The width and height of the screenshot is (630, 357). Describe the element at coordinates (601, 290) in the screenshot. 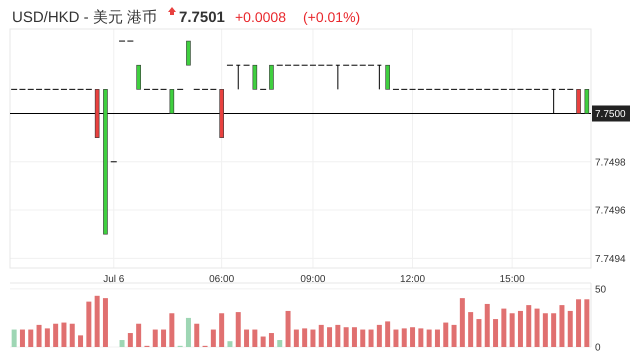

I see `y-tick-label: 50` at that location.